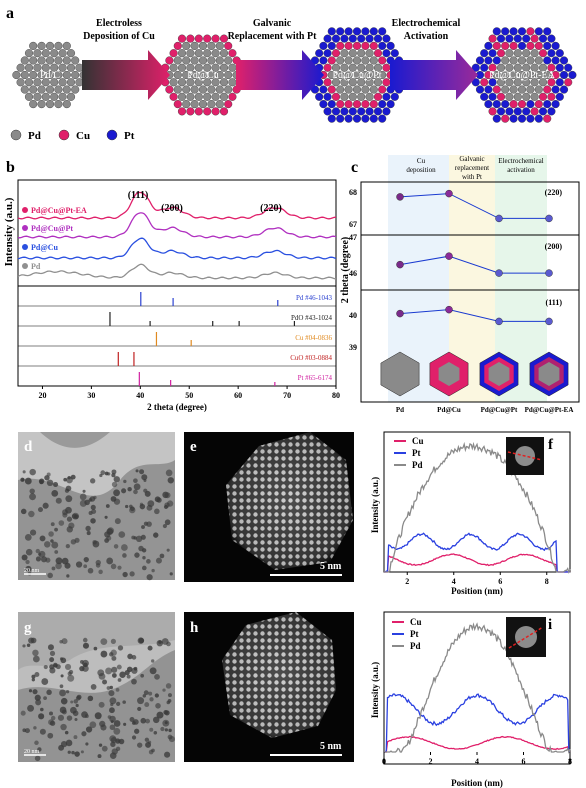 The image size is (586, 788). Describe the element at coordinates (25, 247) in the screenshot. I see `legend-dot-pdcu` at that location.